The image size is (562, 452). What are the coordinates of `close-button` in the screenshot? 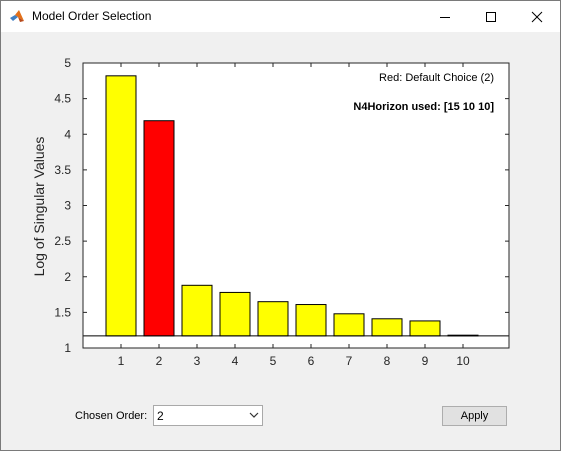 It's located at (537, 16).